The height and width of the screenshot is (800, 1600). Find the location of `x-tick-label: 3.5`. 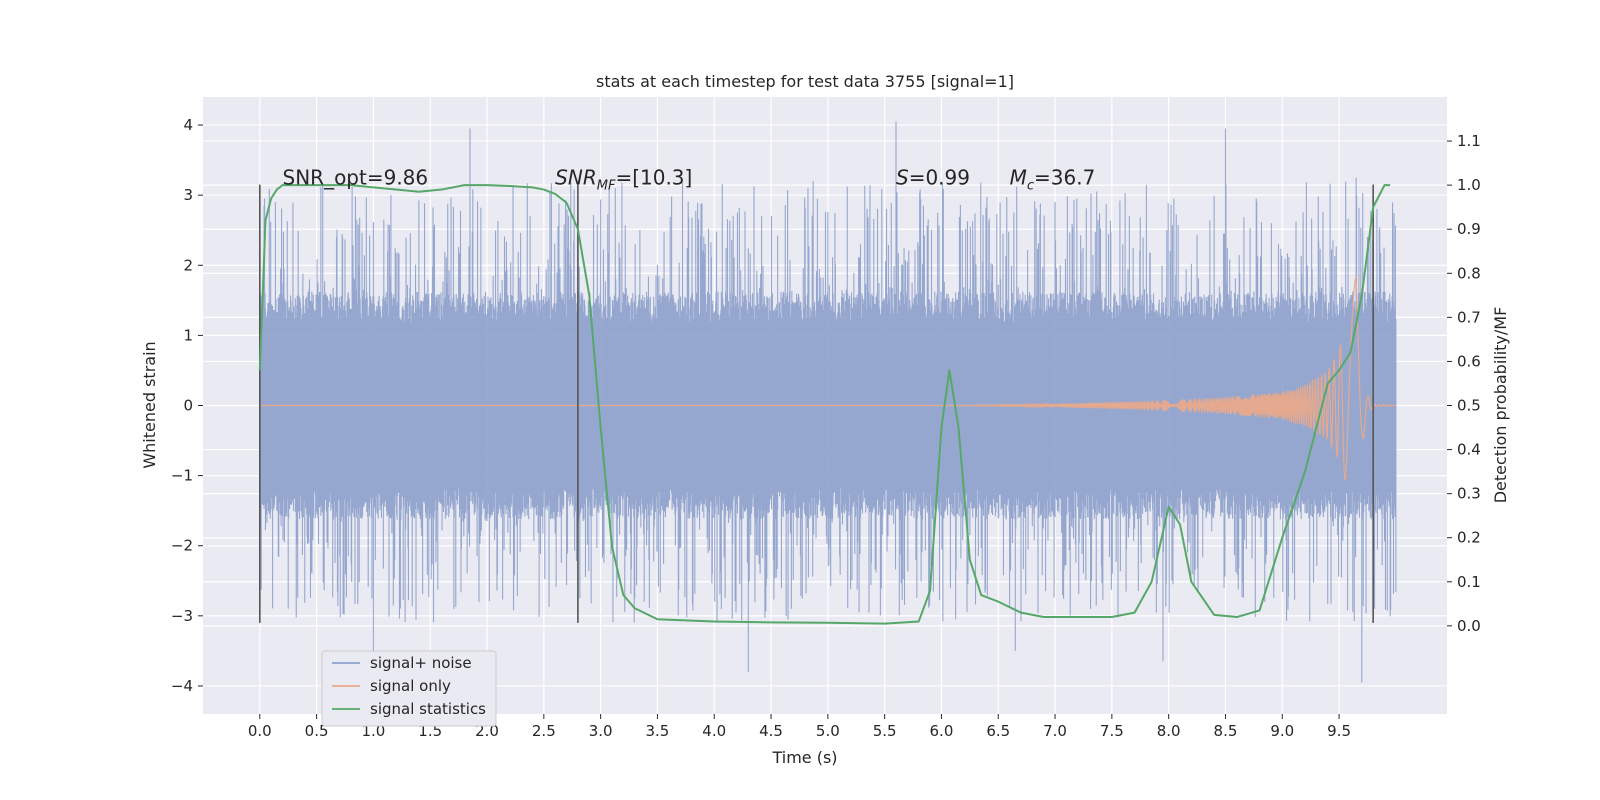

x-tick-label: 3.5 is located at coordinates (657, 731).